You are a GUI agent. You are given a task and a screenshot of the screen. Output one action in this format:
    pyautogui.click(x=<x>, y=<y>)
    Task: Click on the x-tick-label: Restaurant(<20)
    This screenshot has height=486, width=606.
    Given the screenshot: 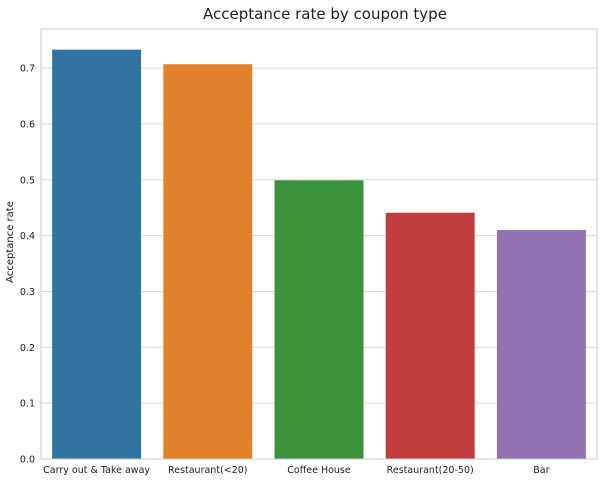 What is the action you would take?
    pyautogui.click(x=207, y=470)
    